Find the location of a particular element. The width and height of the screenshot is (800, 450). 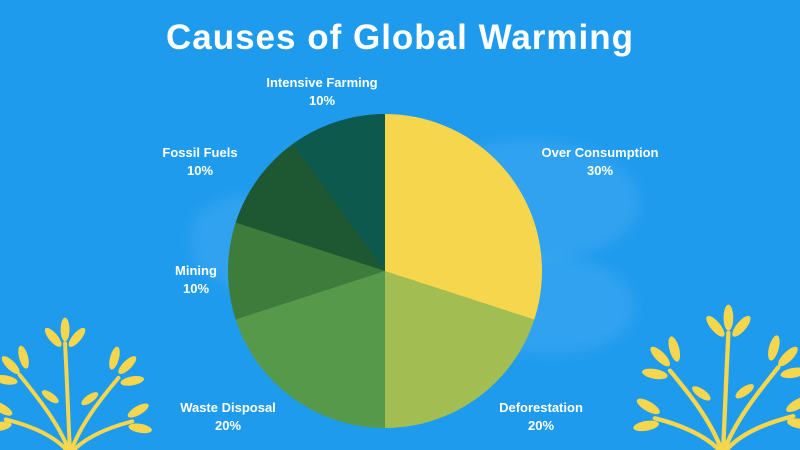

page-title: Causes of Global Warming is located at coordinates (400, 37).